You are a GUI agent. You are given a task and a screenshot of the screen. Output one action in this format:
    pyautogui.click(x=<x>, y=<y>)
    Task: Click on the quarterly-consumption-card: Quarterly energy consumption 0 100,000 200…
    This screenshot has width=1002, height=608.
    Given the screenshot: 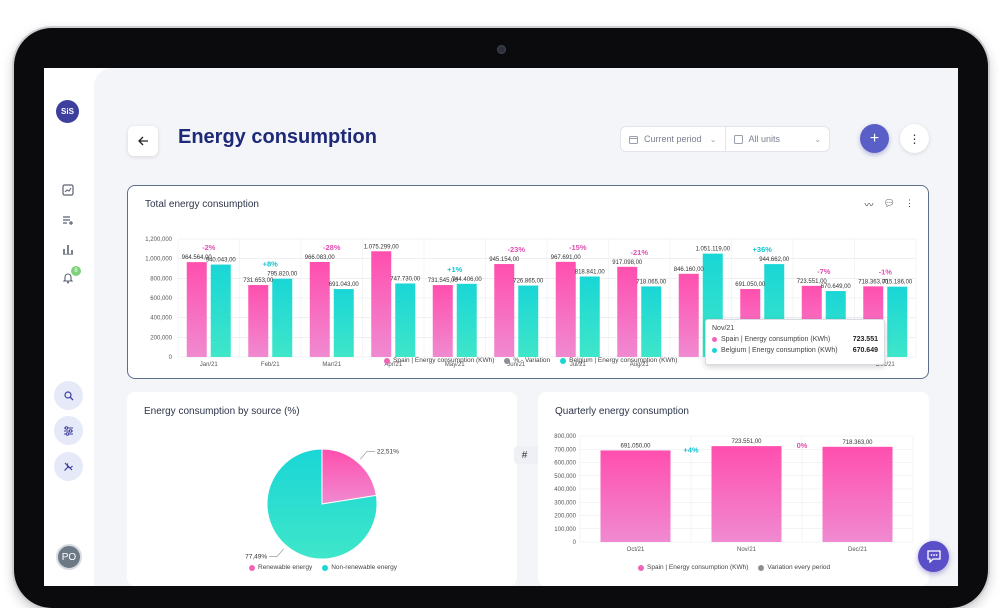 What is the action you would take?
    pyautogui.click(x=733, y=489)
    